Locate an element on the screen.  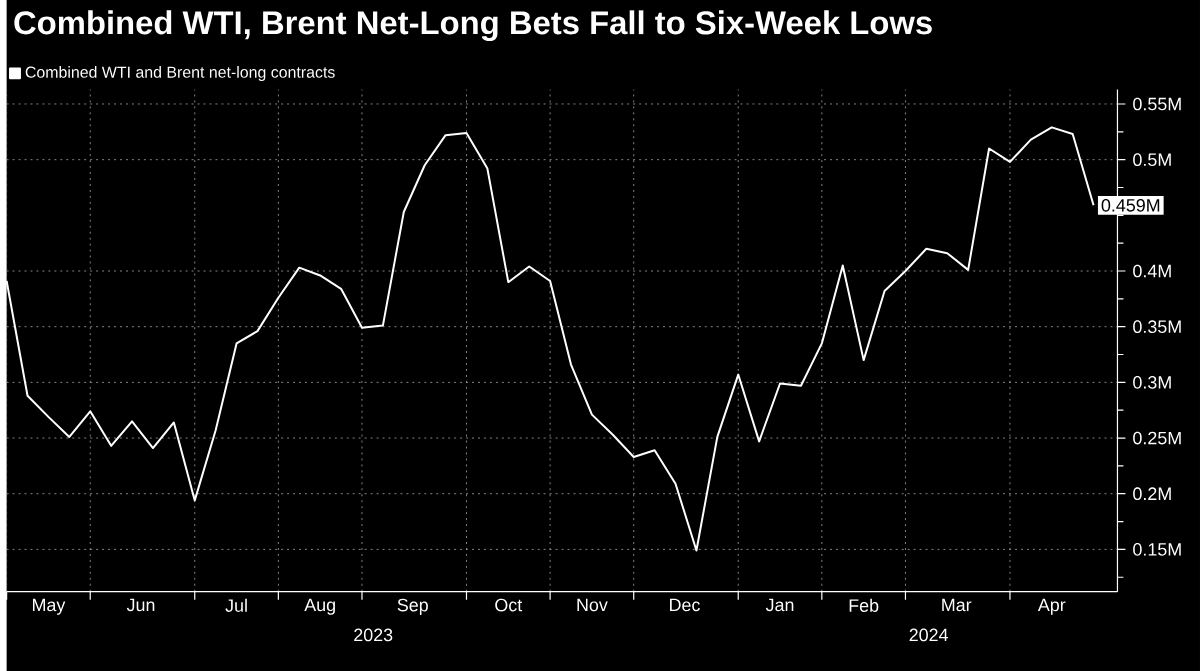
chart-title: Combined WTI, Brent Net-Long Bets Fall to Six-Week Lows is located at coordinates (473, 25).